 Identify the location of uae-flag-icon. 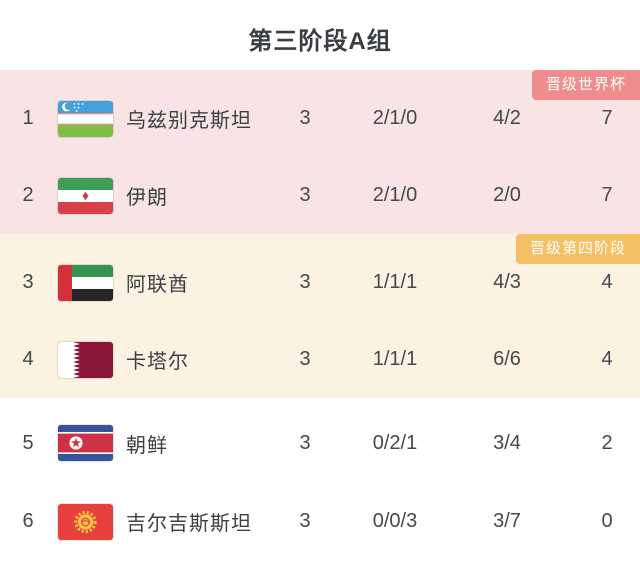
(85, 282).